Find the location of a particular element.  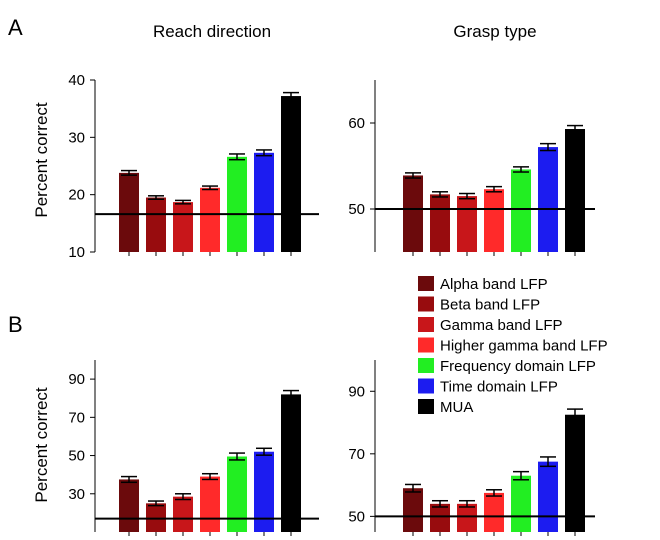

legend-label: Gamma band LFP is located at coordinates (501, 325).